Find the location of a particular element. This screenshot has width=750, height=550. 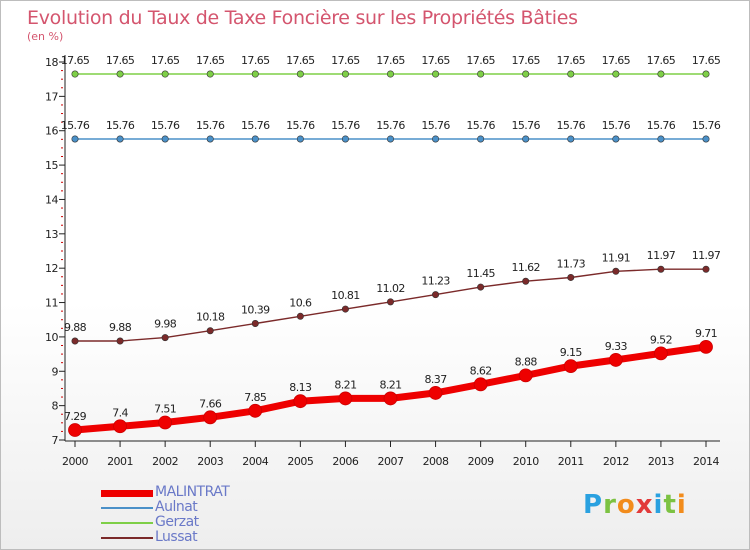

chart-unit: (en %) is located at coordinates (45, 36).